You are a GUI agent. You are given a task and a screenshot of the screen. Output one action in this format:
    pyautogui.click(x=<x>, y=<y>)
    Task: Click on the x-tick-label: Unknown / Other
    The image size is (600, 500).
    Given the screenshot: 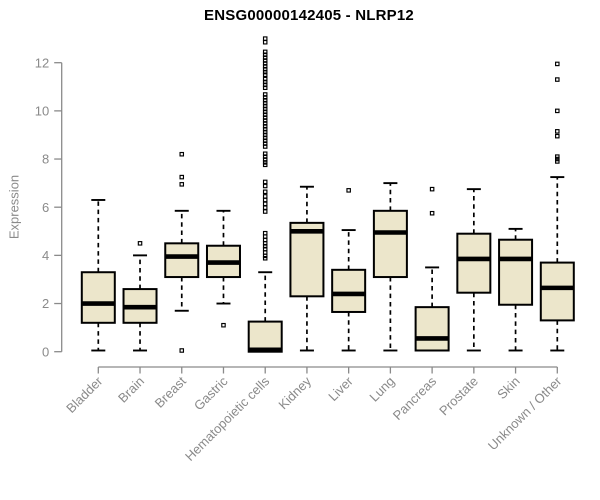 What is the action you would take?
    pyautogui.click(x=525, y=413)
    